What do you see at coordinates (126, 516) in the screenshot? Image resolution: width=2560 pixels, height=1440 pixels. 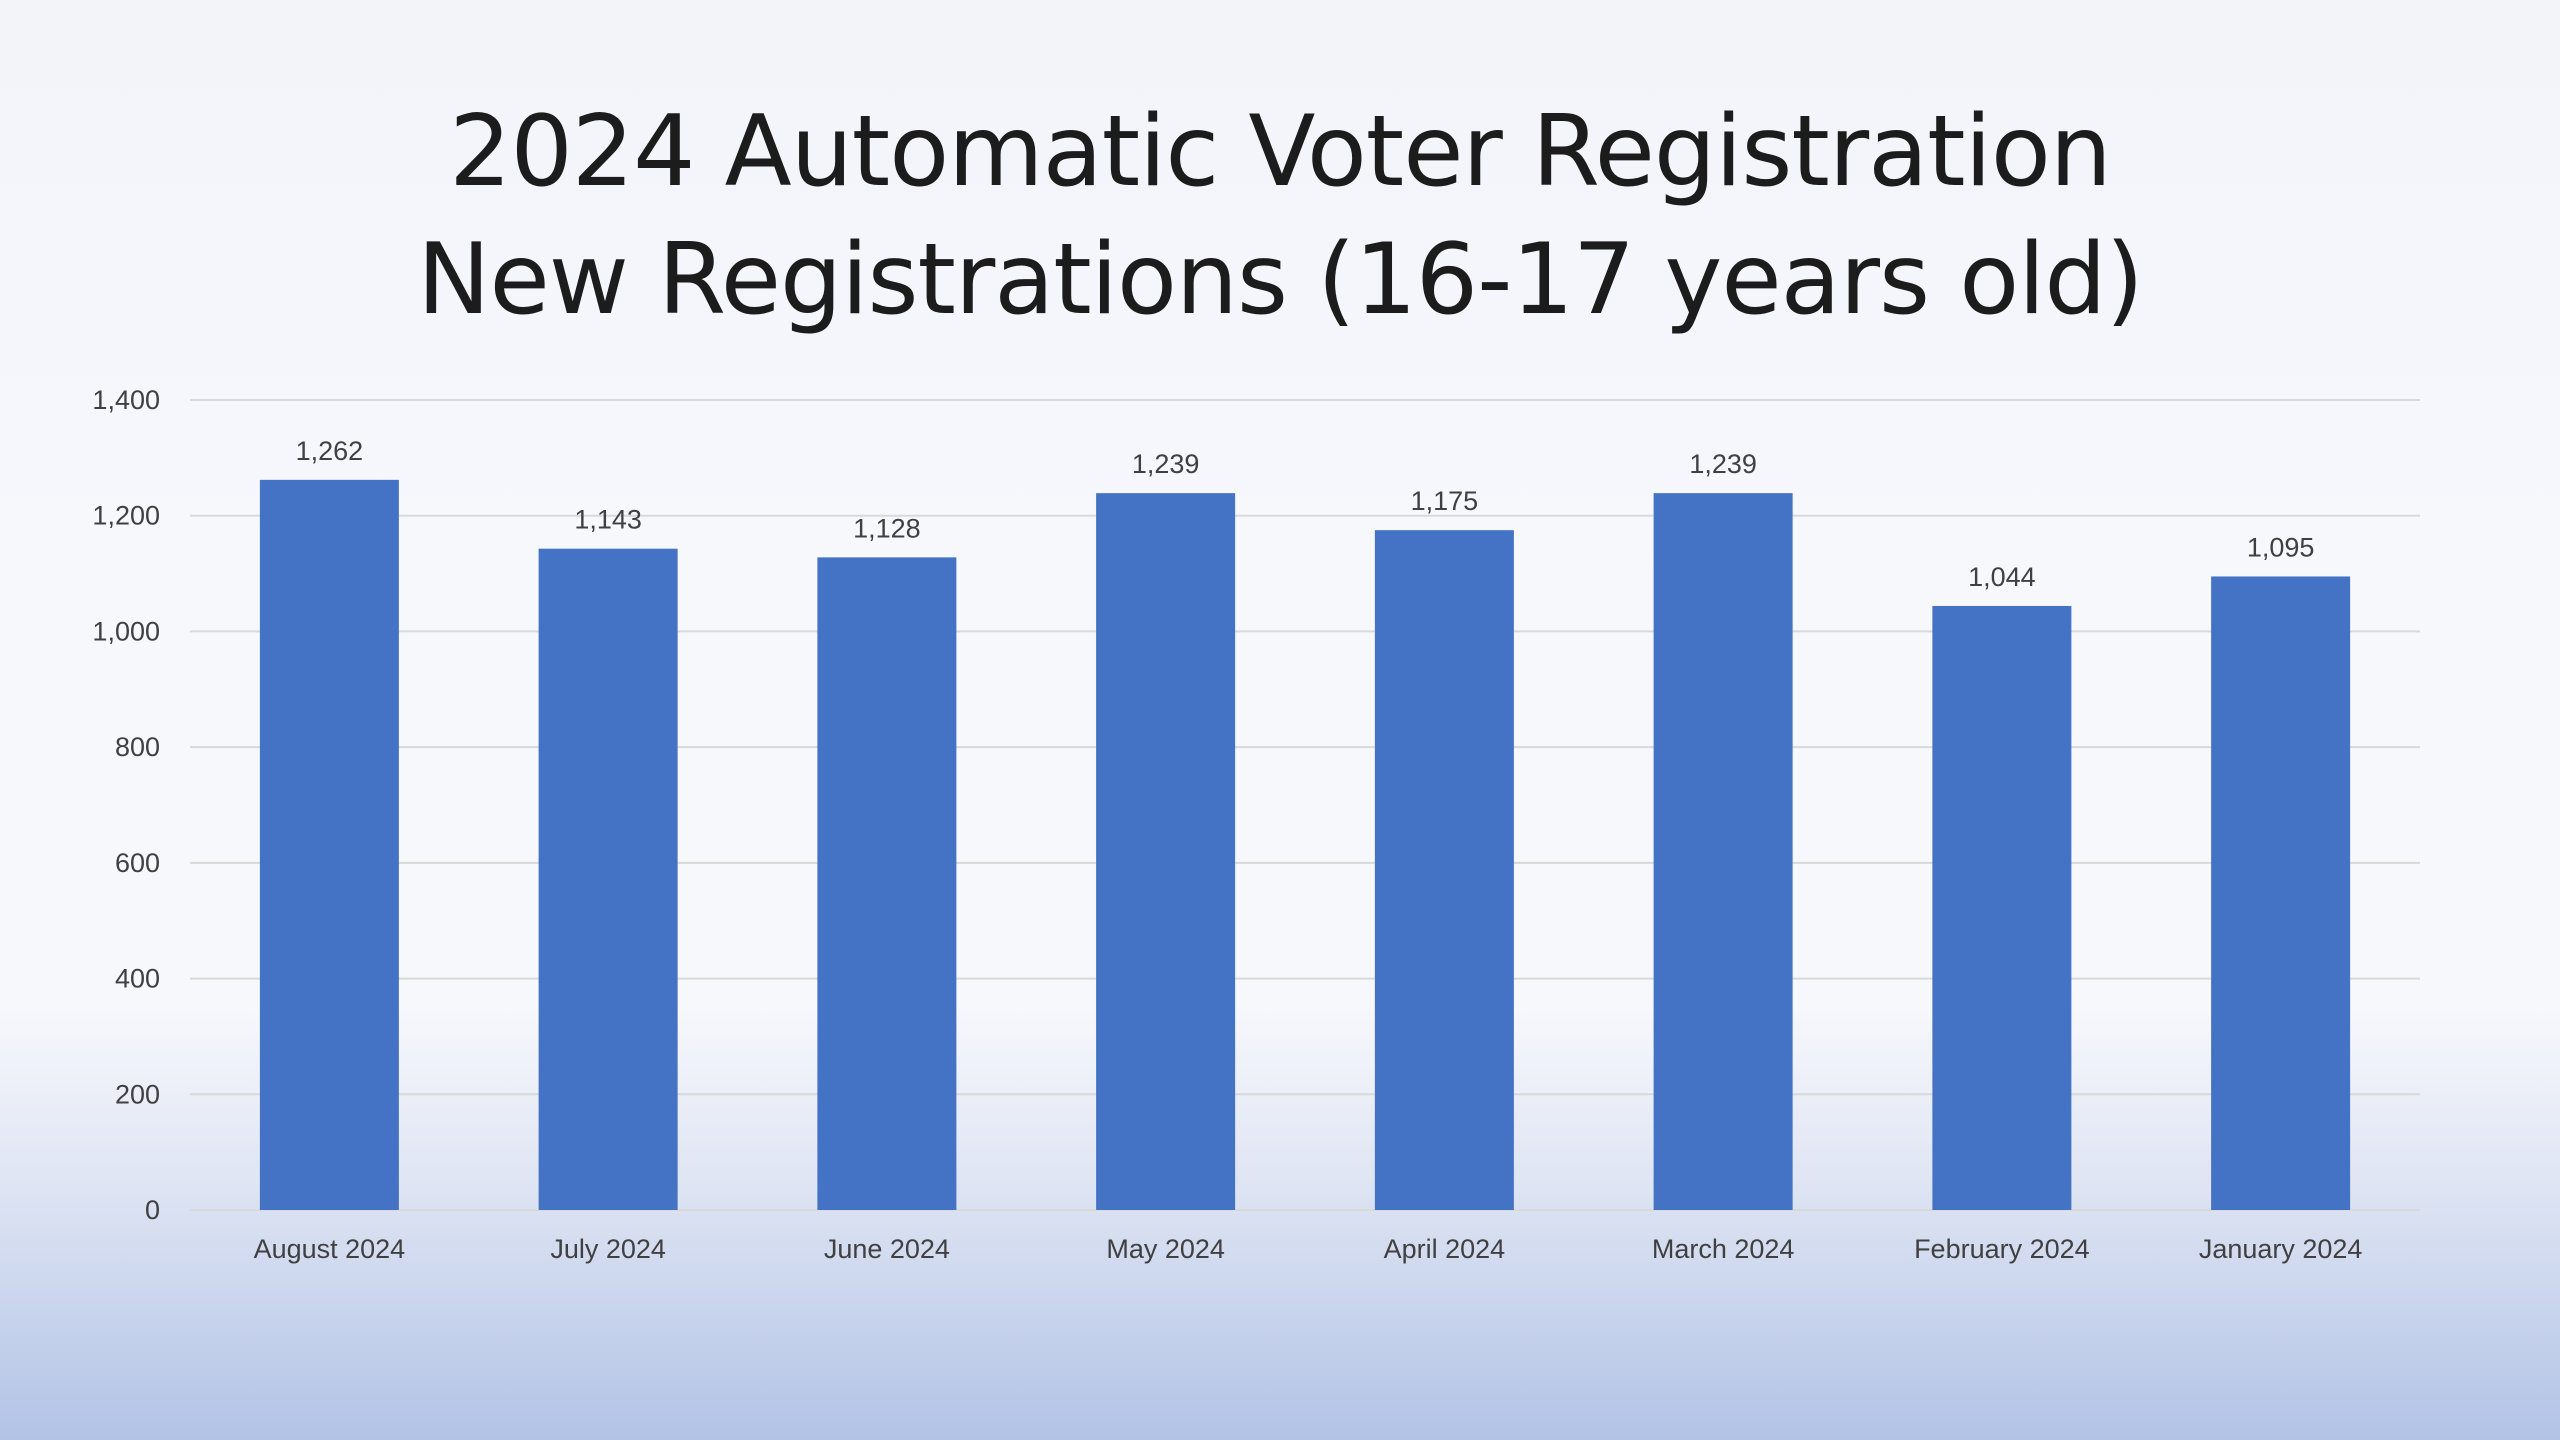 I see `y-tick-label: 1,200` at bounding box center [126, 516].